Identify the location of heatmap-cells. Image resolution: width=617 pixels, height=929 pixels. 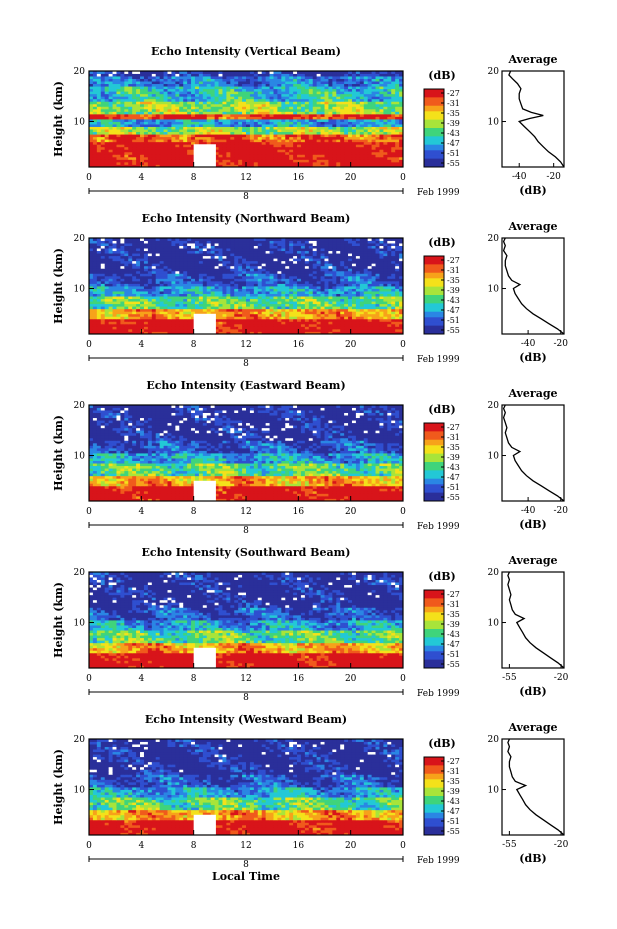
(246, 119).